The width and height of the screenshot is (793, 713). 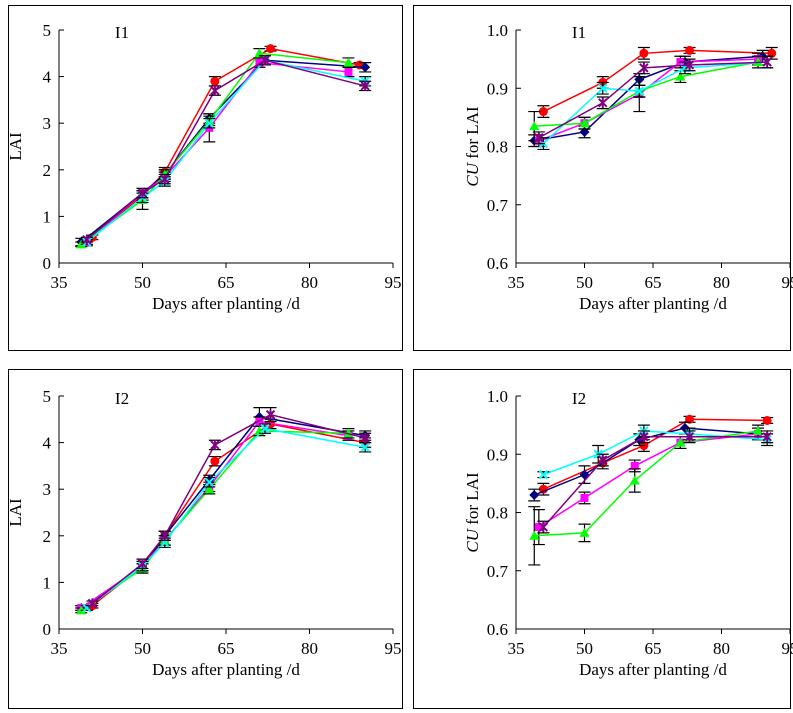 What do you see at coordinates (47, 536) in the screenshot?
I see `y-tick-label: 2` at bounding box center [47, 536].